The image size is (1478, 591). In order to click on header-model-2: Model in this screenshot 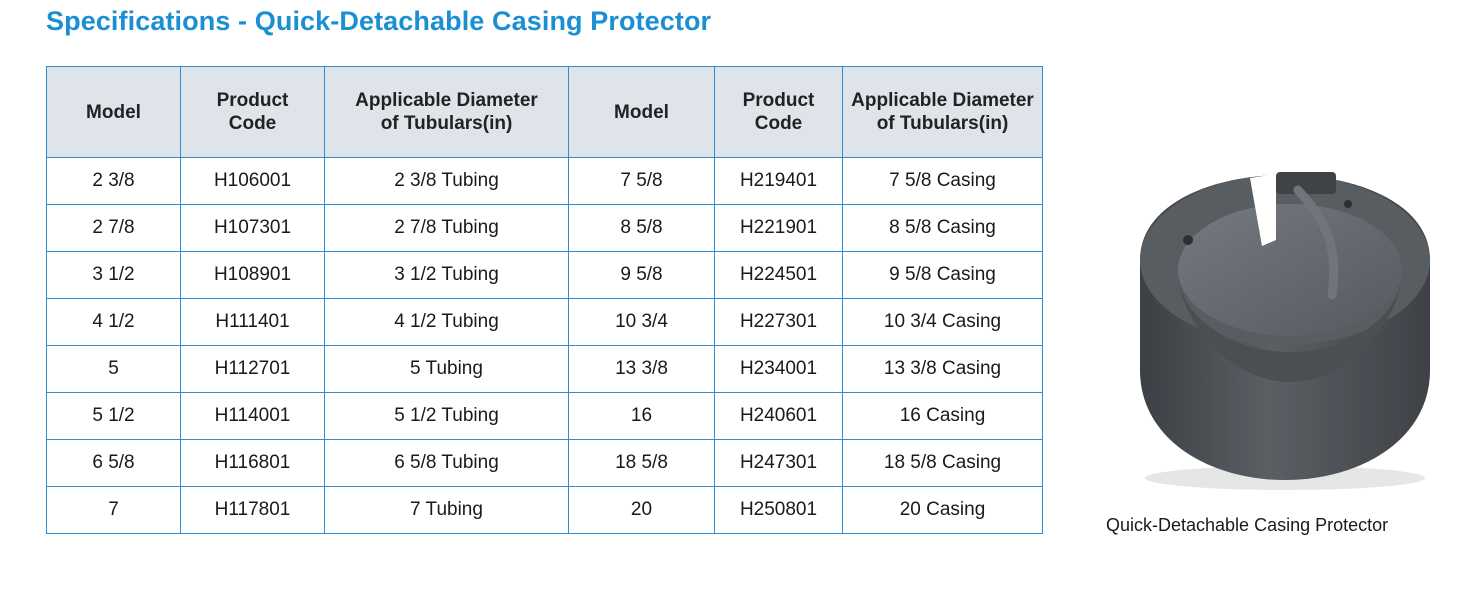, I will do `click(641, 112)`.